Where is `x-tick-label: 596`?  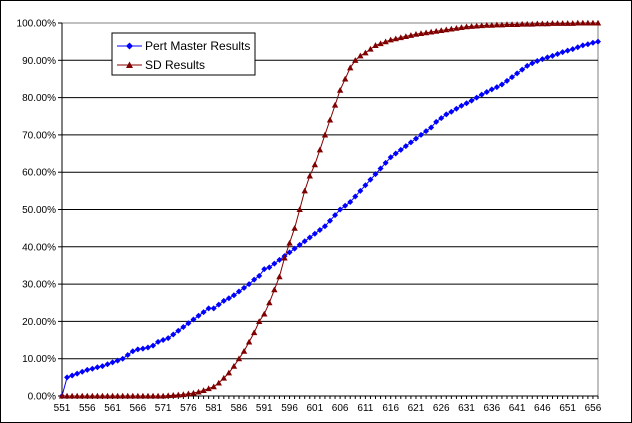
x-tick-label: 596 is located at coordinates (289, 408).